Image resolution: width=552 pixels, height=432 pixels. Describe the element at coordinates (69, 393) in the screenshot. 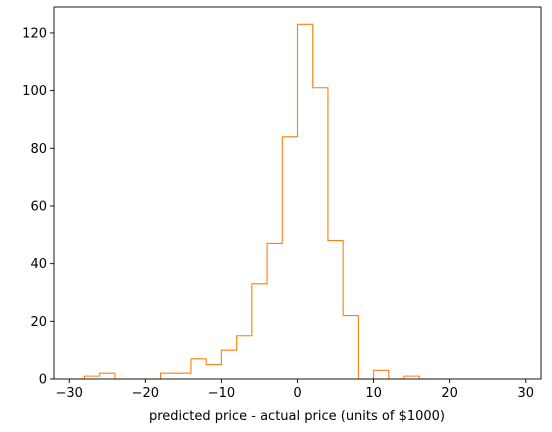

I see `x-tick-label: −30` at that location.